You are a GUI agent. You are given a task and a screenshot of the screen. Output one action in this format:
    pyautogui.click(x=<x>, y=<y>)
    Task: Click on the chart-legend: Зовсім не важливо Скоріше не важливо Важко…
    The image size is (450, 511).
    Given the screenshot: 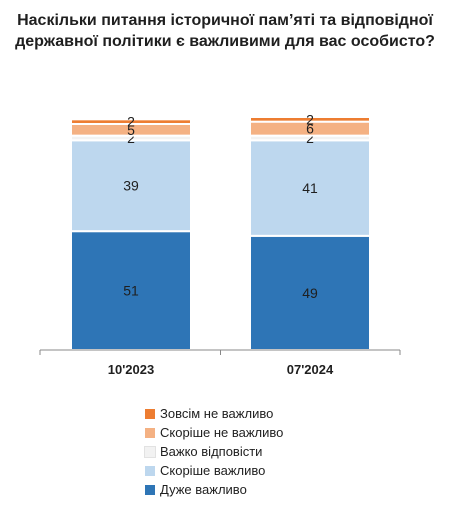 What is the action you would take?
    pyautogui.click(x=213, y=451)
    